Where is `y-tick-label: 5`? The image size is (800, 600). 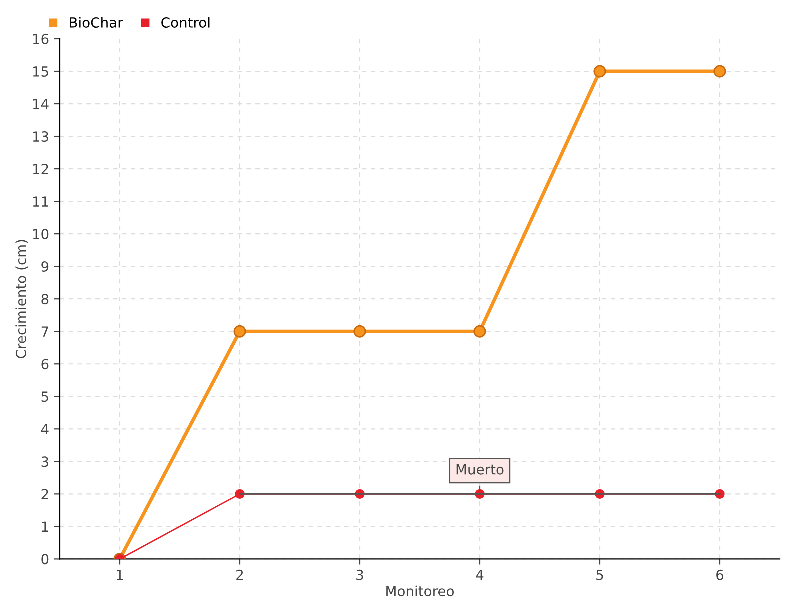 y-tick-label: 5 is located at coordinates (45, 397).